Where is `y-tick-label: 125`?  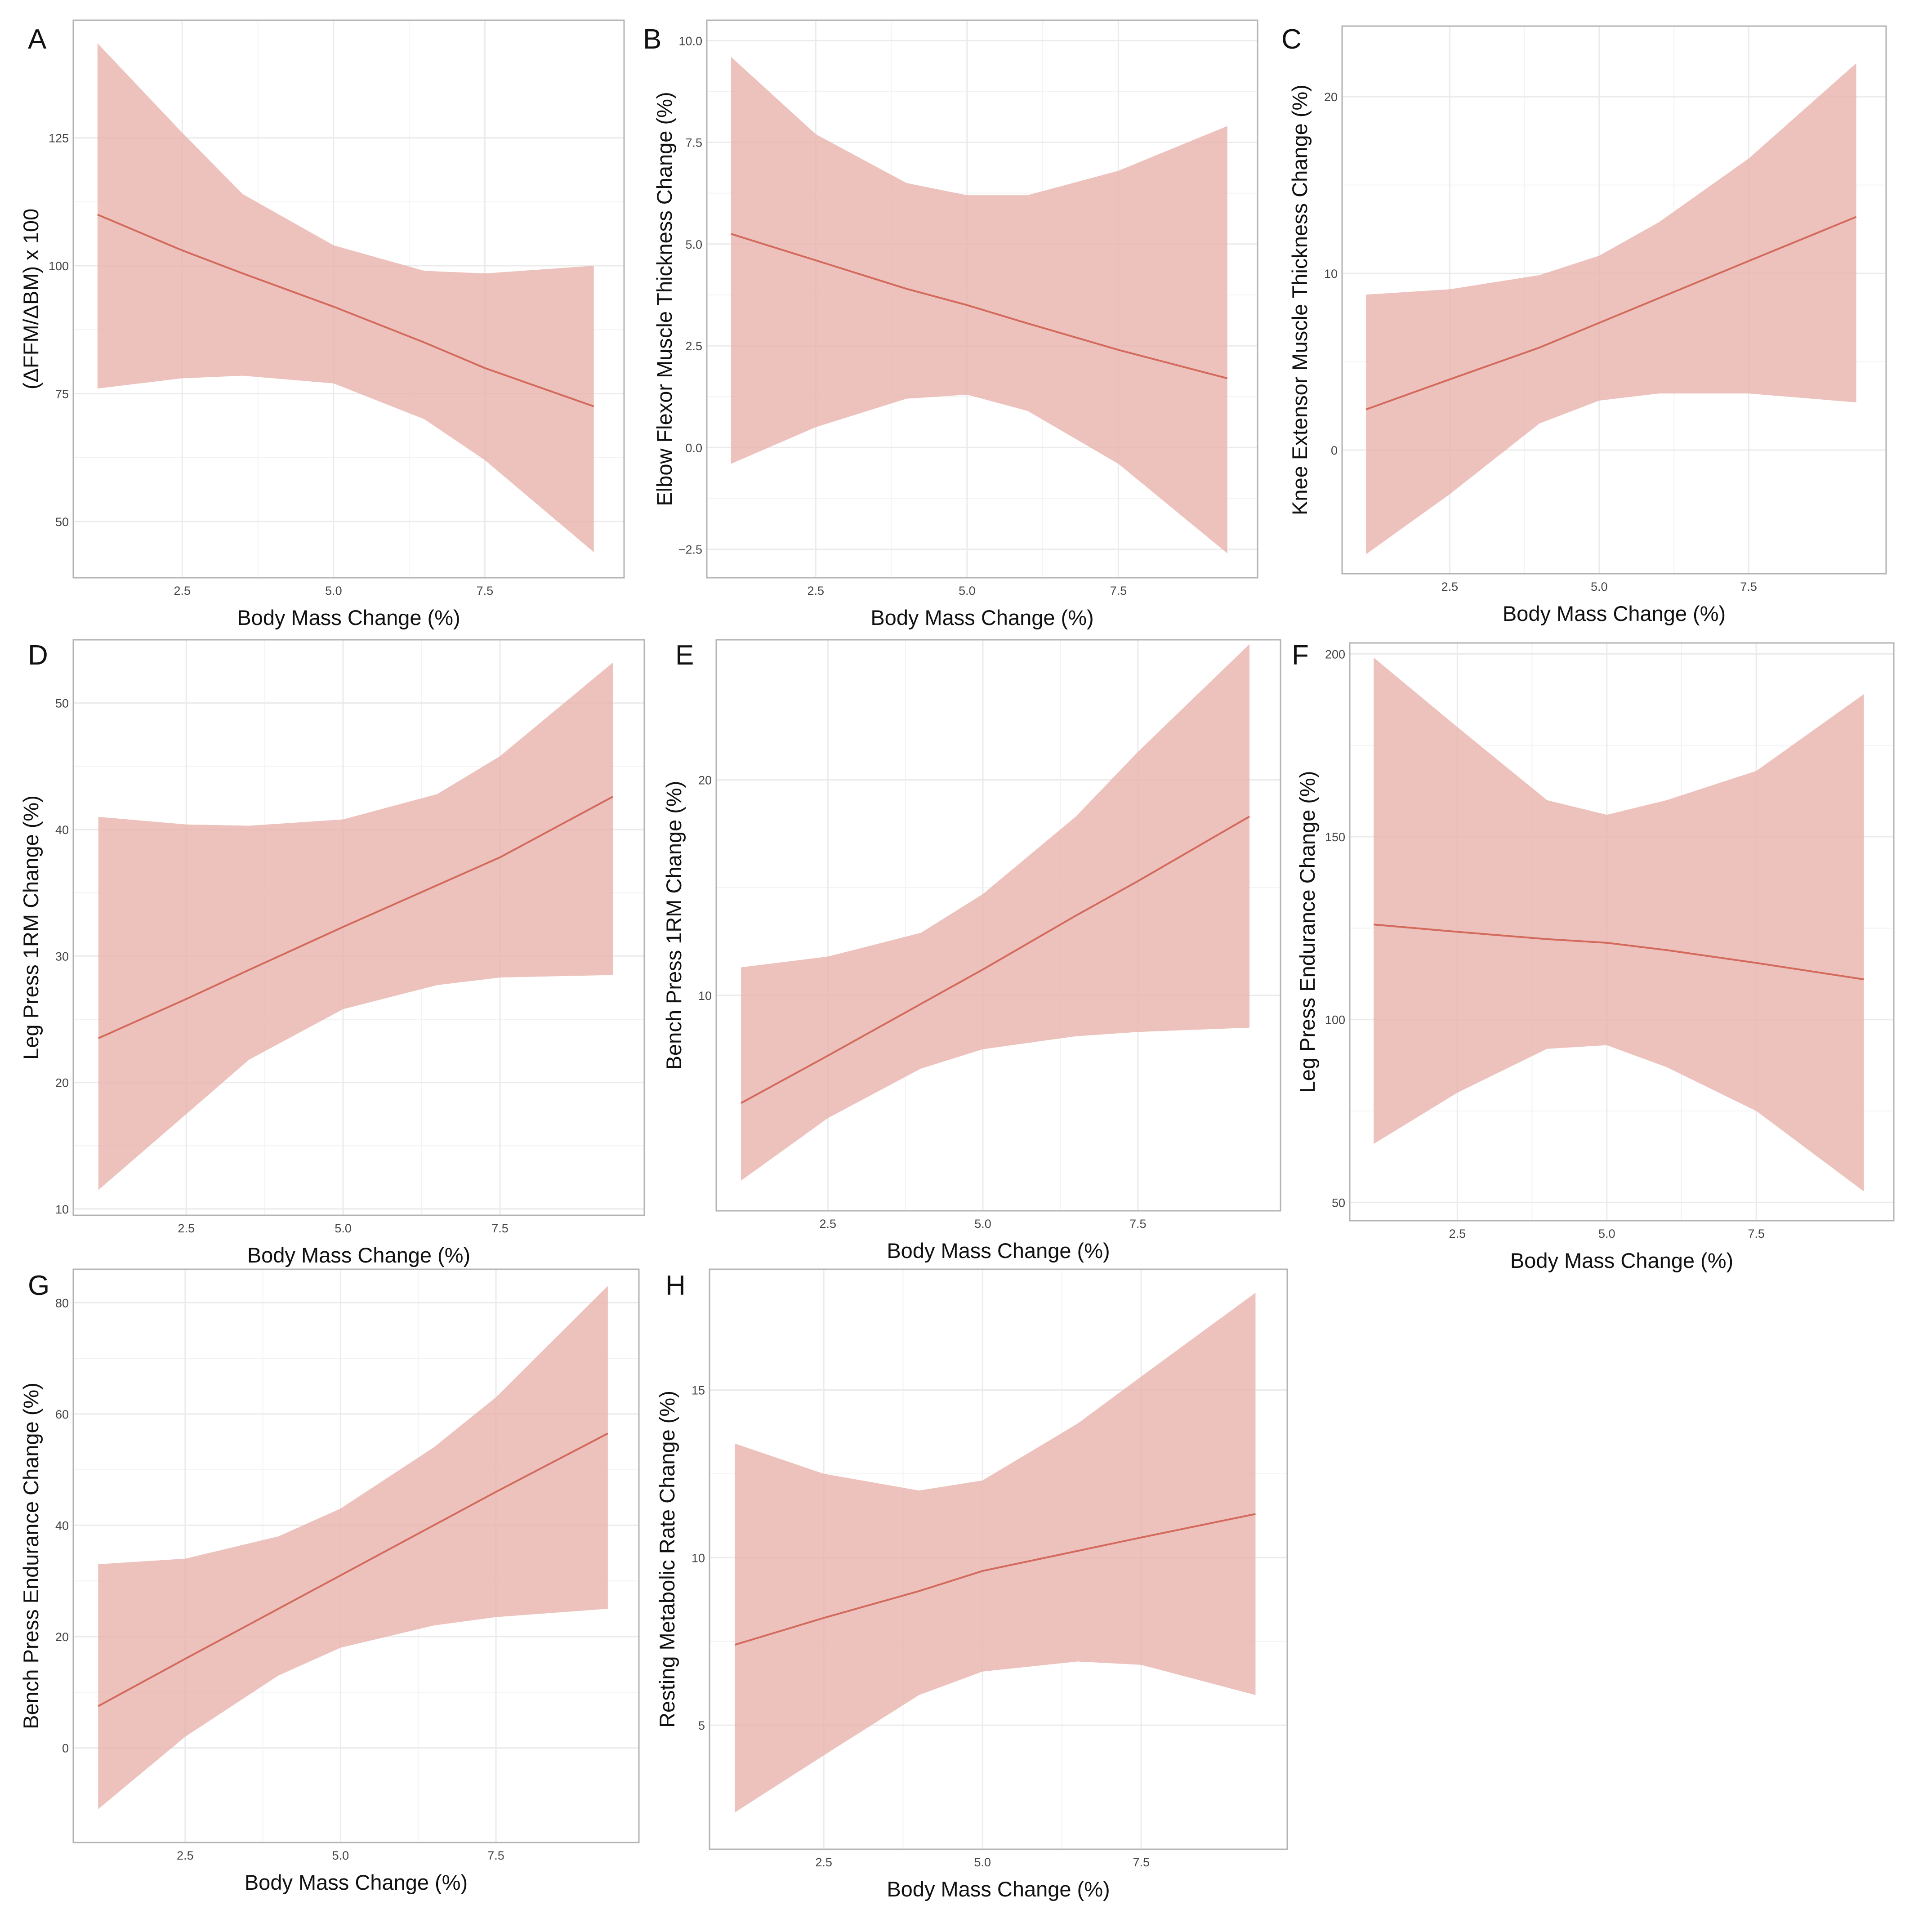 y-tick-label: 125 is located at coordinates (59, 138).